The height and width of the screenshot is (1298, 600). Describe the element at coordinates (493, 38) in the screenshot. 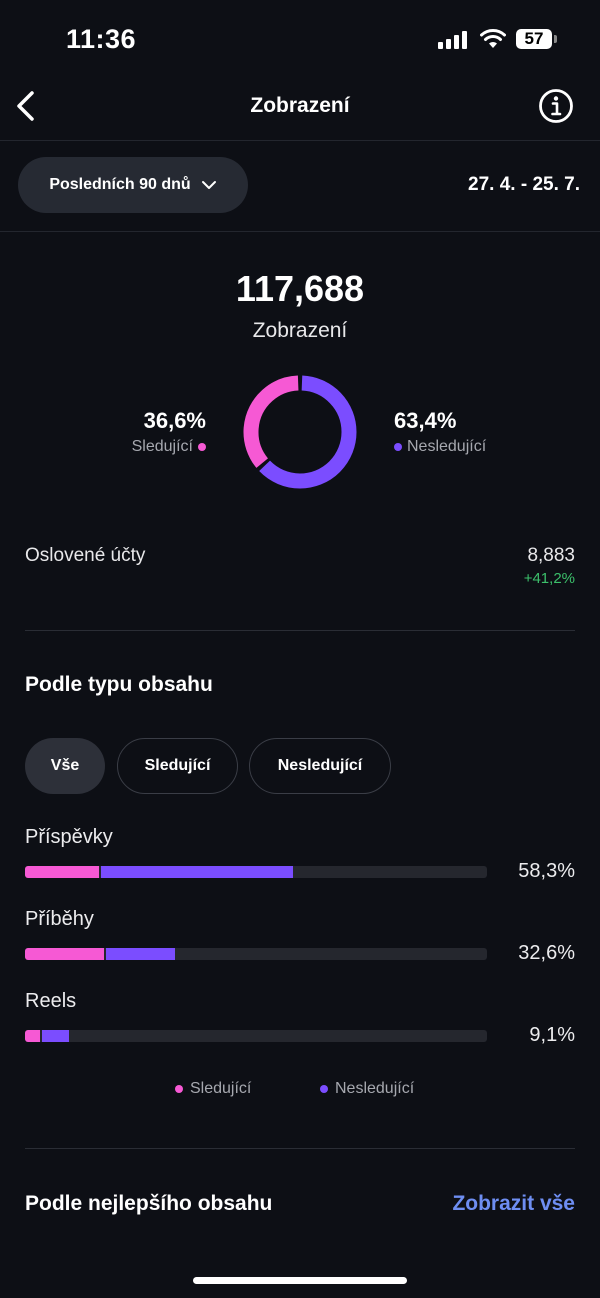

I see `wifi-icon` at that location.